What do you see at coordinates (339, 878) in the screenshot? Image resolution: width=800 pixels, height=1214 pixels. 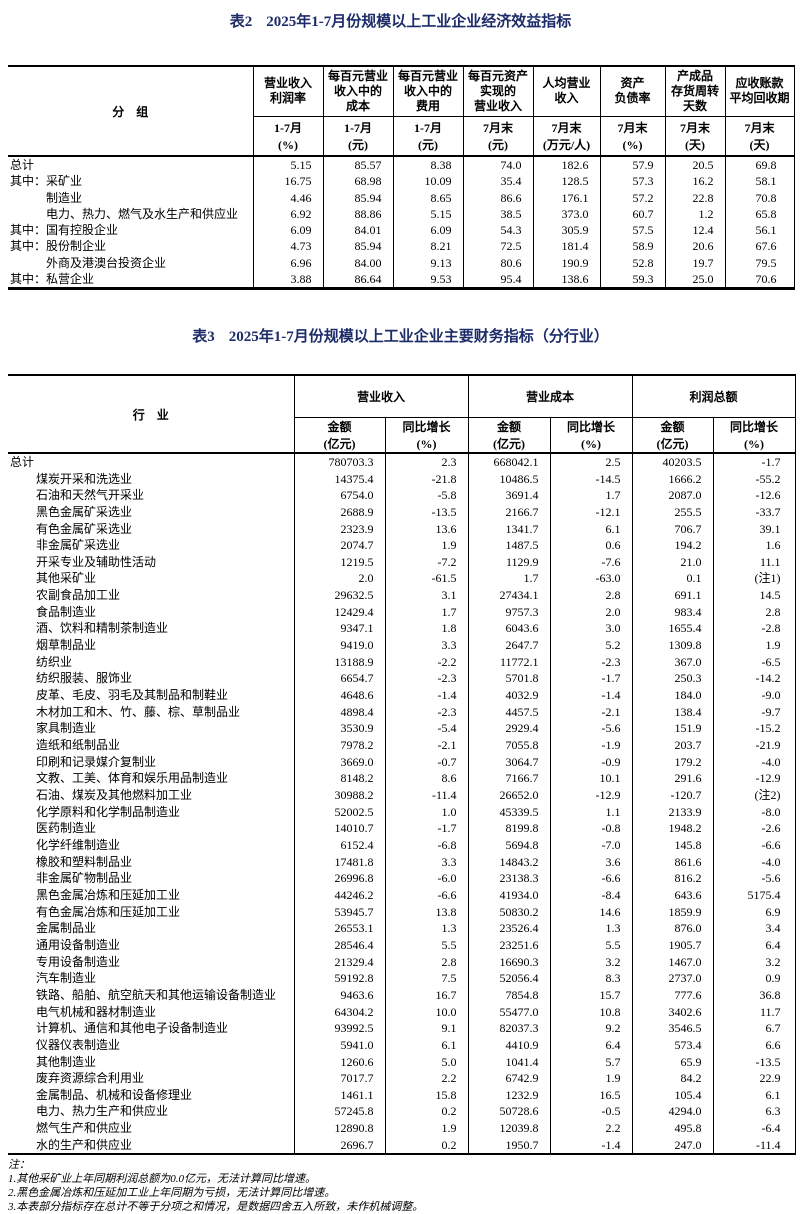 I see `cell-value: 26996.8` at bounding box center [339, 878].